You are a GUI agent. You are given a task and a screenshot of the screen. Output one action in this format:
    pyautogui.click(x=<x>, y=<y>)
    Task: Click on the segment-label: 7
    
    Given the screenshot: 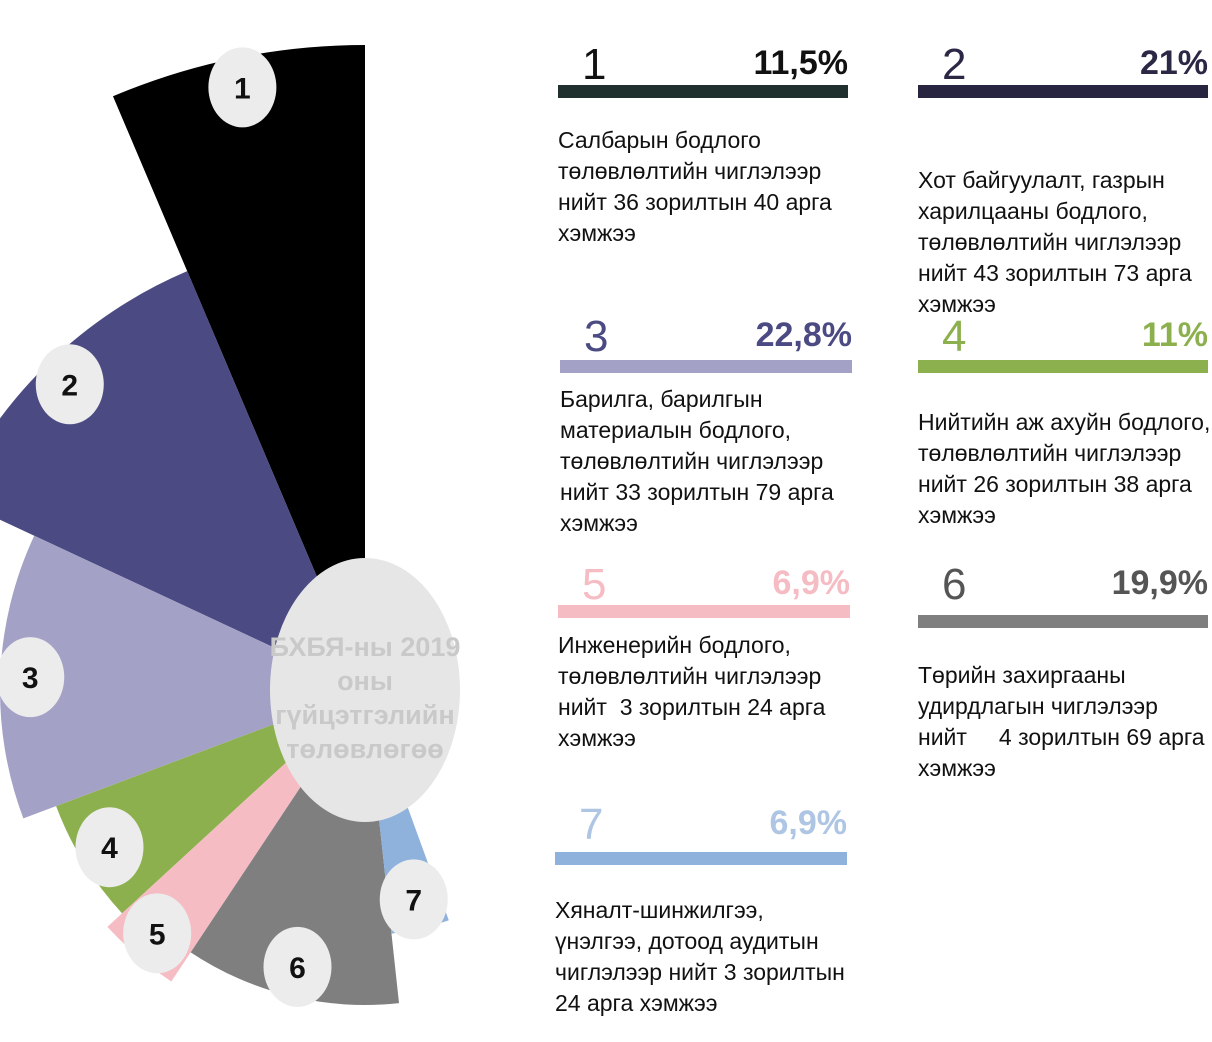 What is the action you would take?
    pyautogui.click(x=413, y=900)
    